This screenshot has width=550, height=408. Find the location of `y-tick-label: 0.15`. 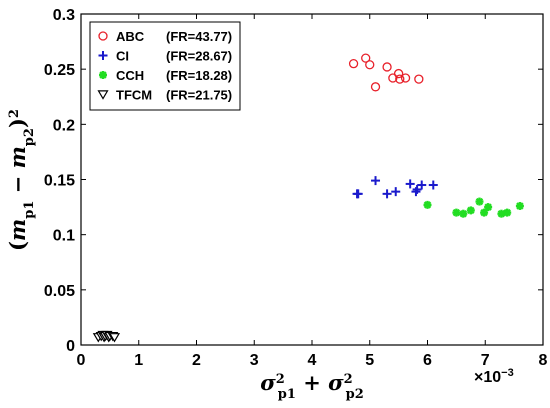

y-tick-label: 0.15 is located at coordinates (59, 181).